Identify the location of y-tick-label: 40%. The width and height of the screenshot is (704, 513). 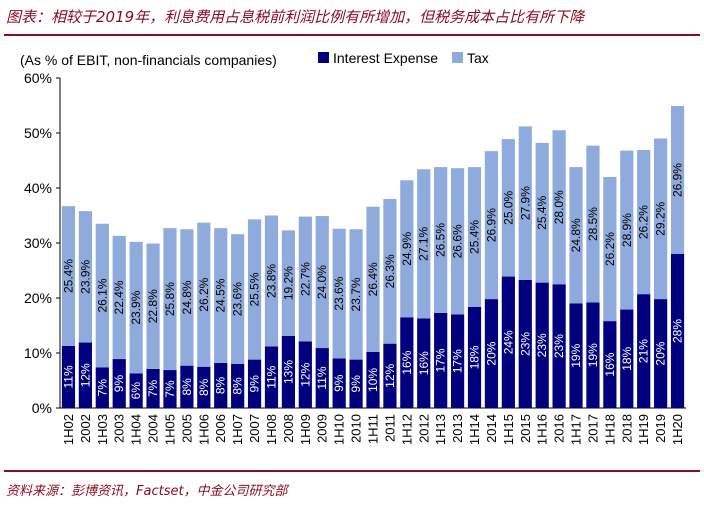
(38, 188).